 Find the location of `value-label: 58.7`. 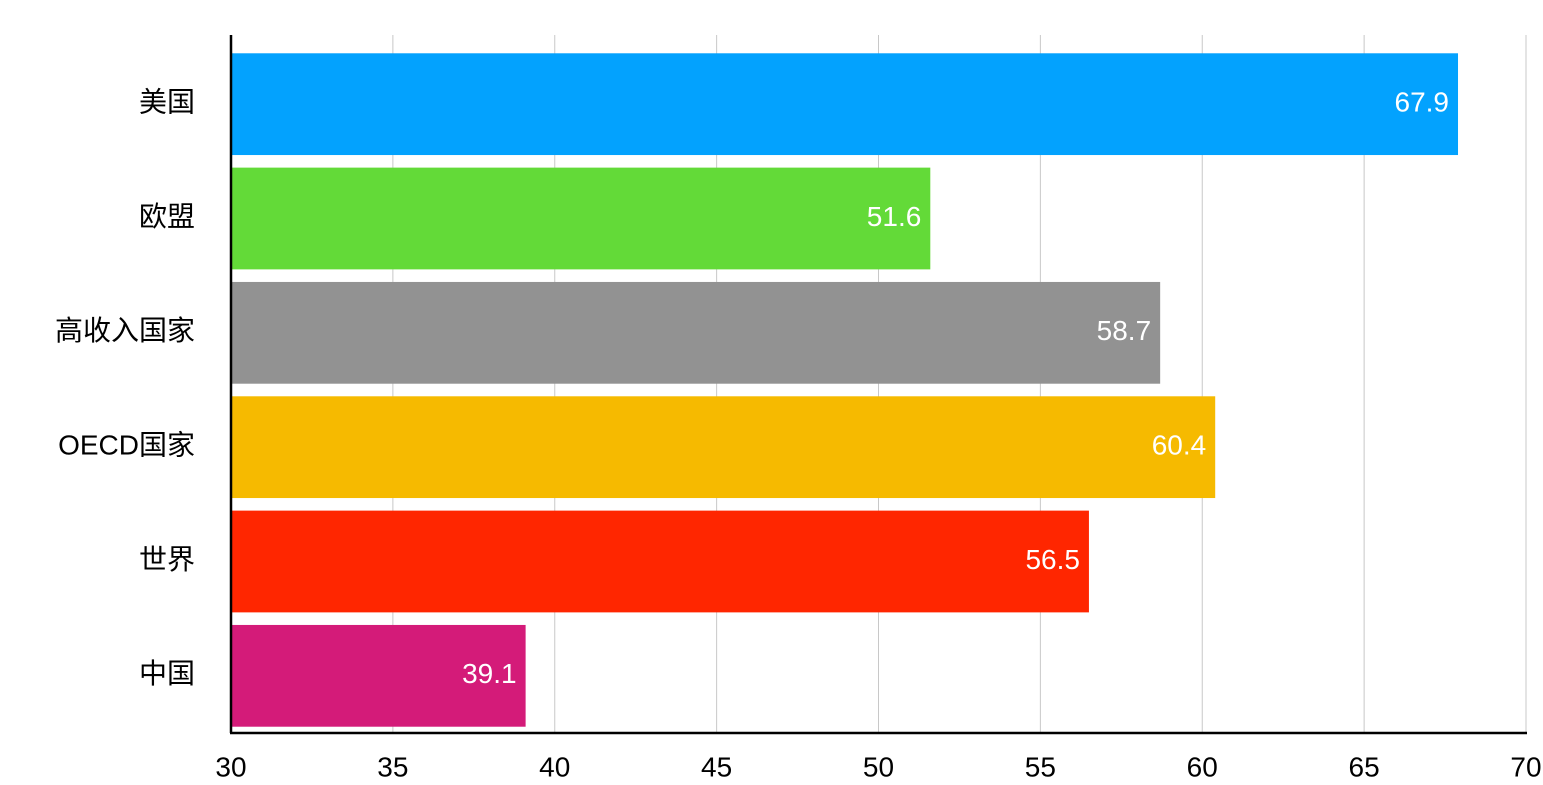

value-label: 58.7 is located at coordinates (1124, 330).